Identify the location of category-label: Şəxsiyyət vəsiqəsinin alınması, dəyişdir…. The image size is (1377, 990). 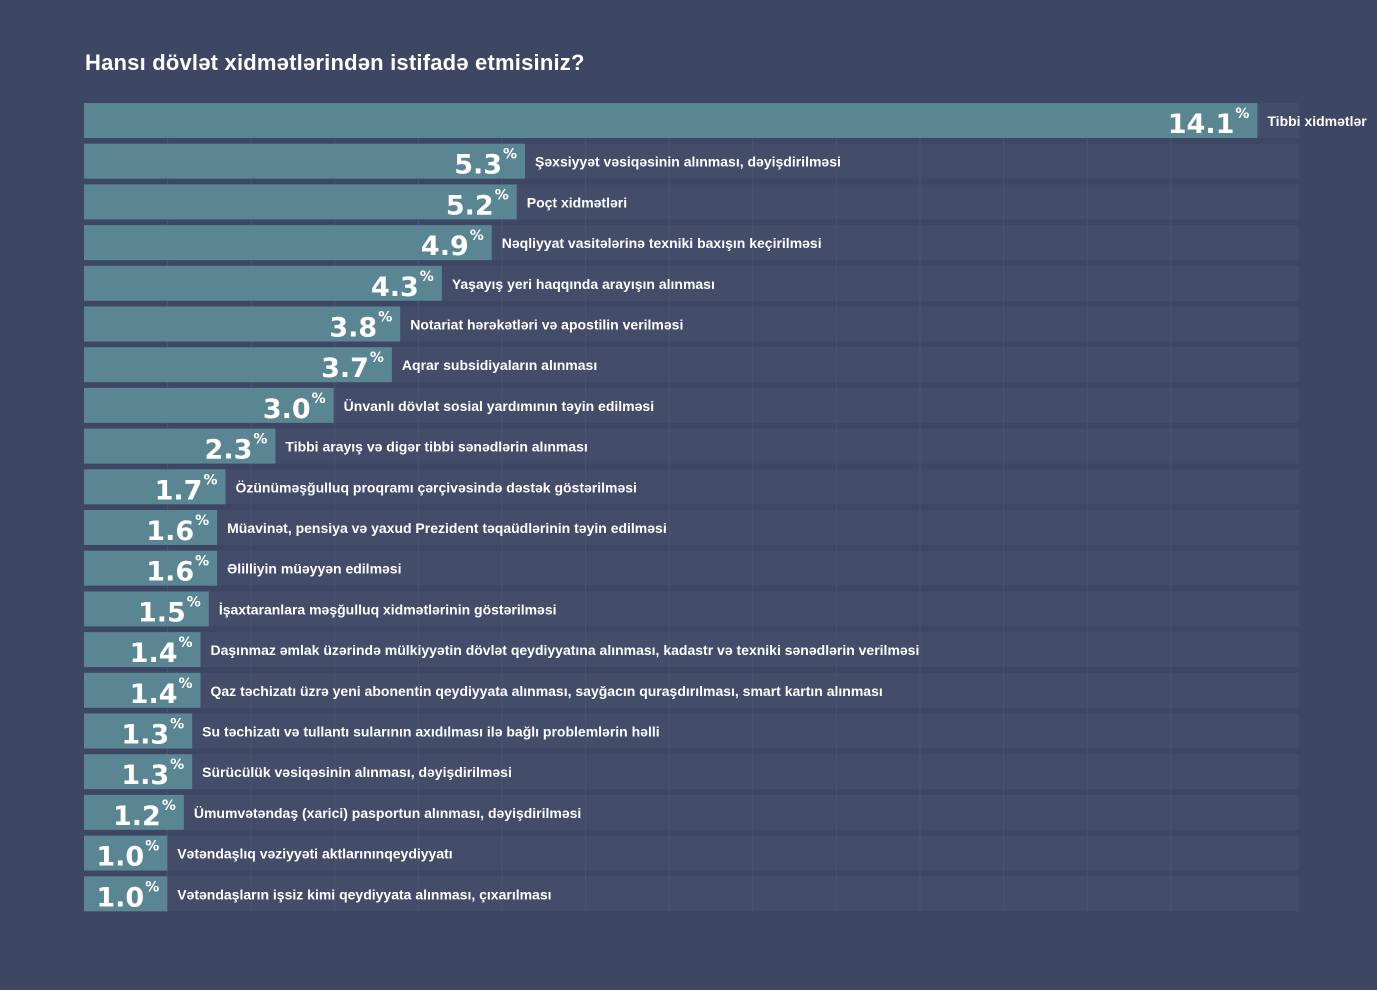
(688, 162).